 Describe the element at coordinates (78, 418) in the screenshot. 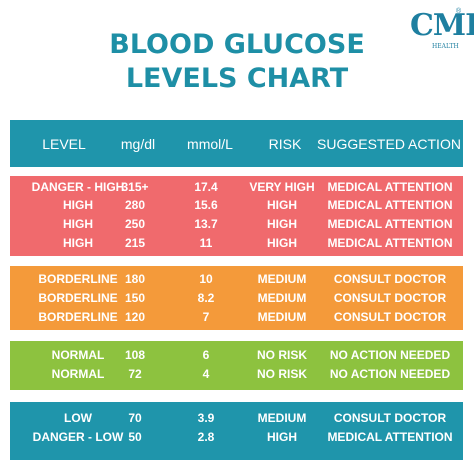

I see `cell-level: LOW` at that location.